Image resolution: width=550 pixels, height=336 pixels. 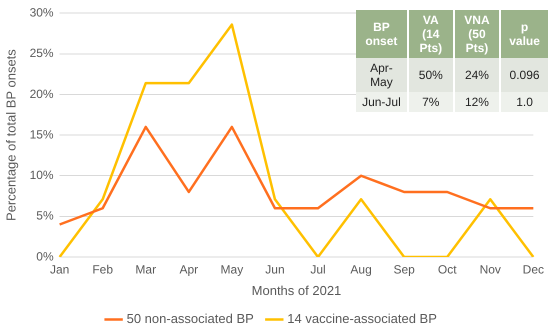 I want to click on x-tick-label: Jul, so click(x=318, y=269).